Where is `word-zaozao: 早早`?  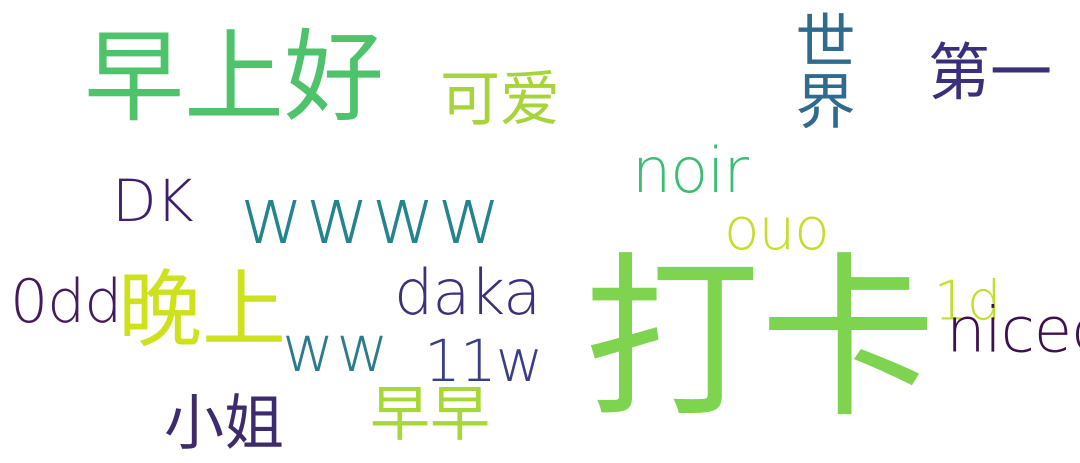
word-zaozao: 早早 is located at coordinates (430, 415).